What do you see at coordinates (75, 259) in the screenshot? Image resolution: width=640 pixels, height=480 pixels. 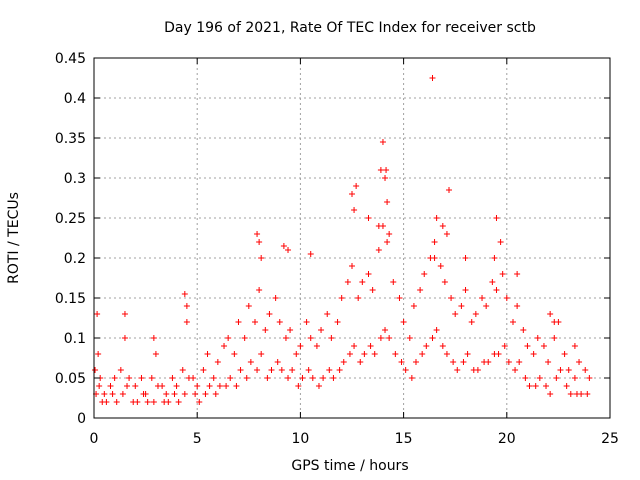 I see `y-tick-label: 0.2` at bounding box center [75, 259].